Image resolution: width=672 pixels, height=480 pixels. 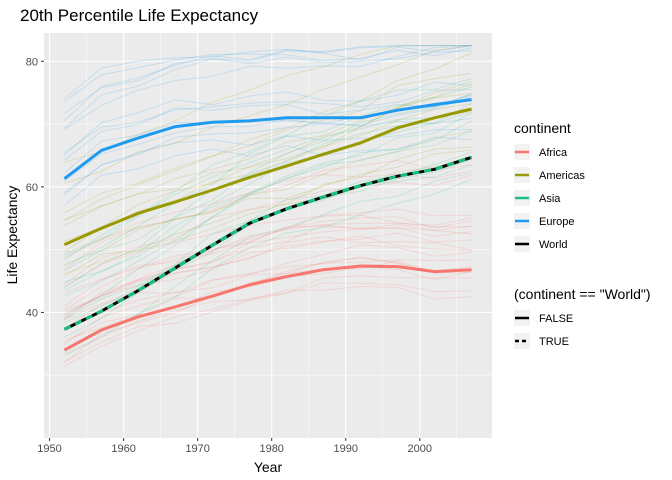 I want to click on x-tick-label: 2000, so click(x=420, y=449).